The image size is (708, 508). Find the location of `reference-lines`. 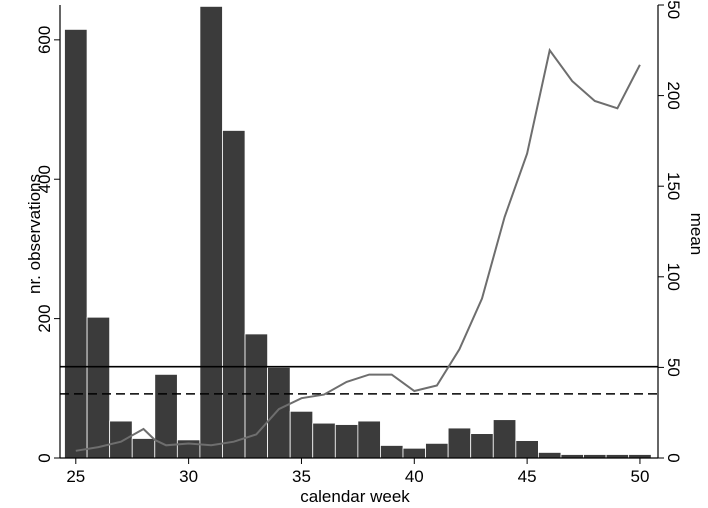

reference-lines is located at coordinates (359, 380).